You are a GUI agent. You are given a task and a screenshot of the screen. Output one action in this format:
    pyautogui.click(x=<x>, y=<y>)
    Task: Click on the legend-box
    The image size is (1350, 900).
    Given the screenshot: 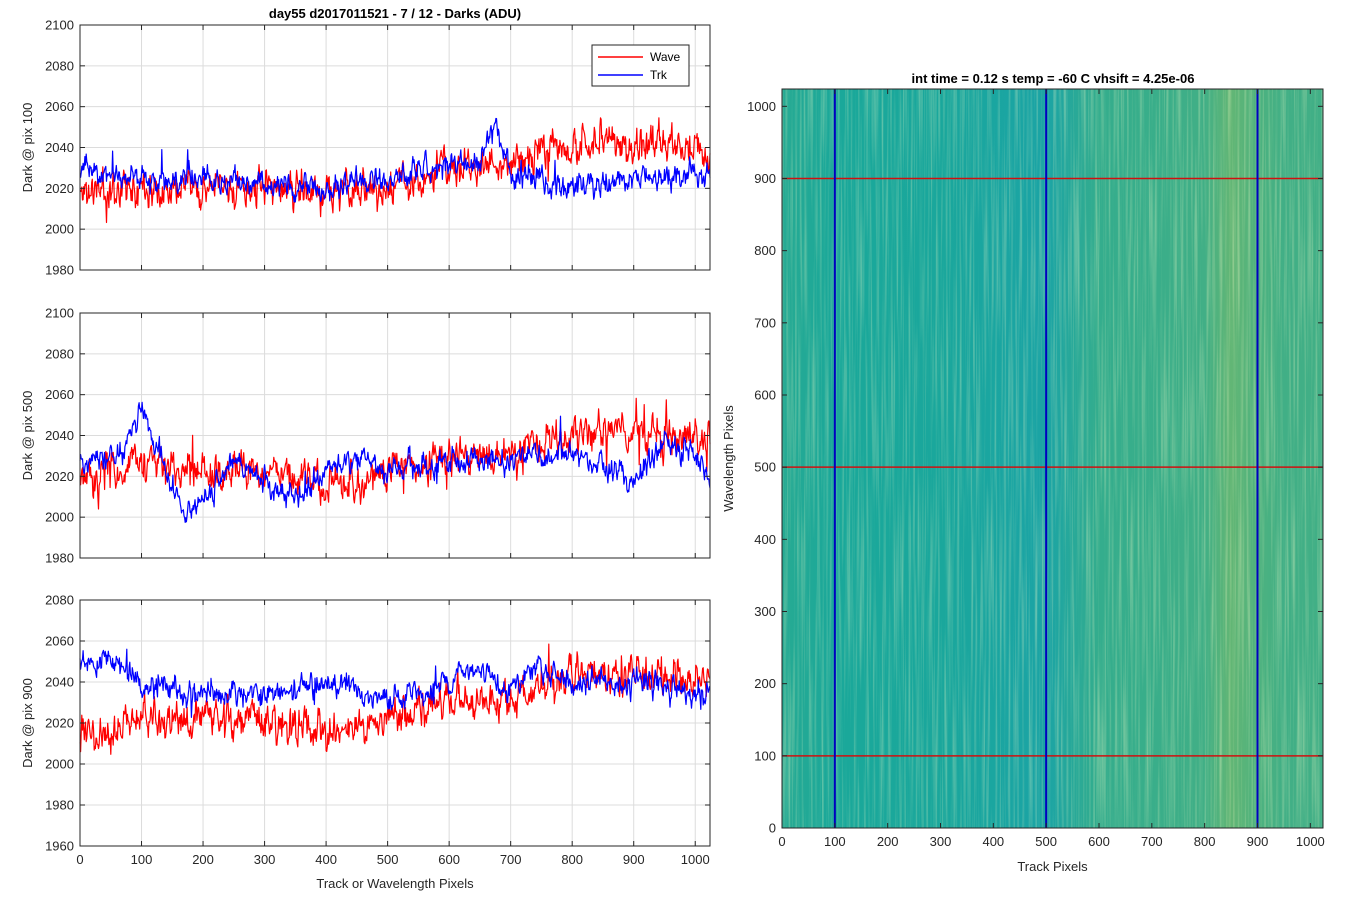 What is the action you would take?
    pyautogui.click(x=640, y=65)
    